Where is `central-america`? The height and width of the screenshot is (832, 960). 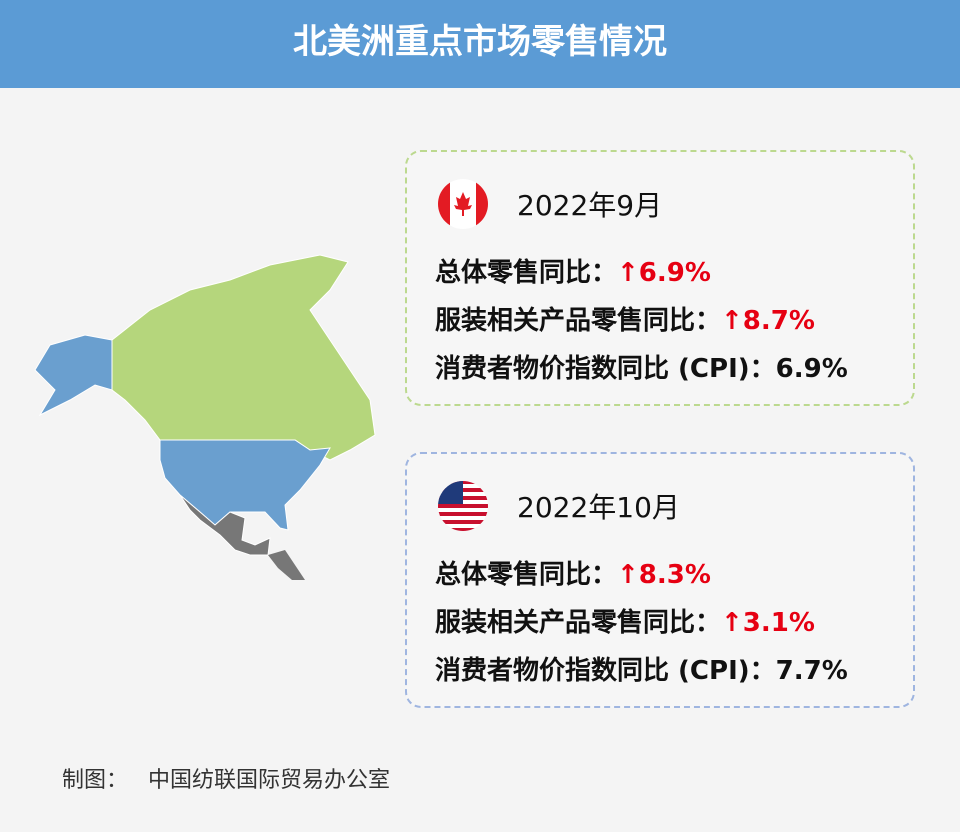
central-america is located at coordinates (286, 565).